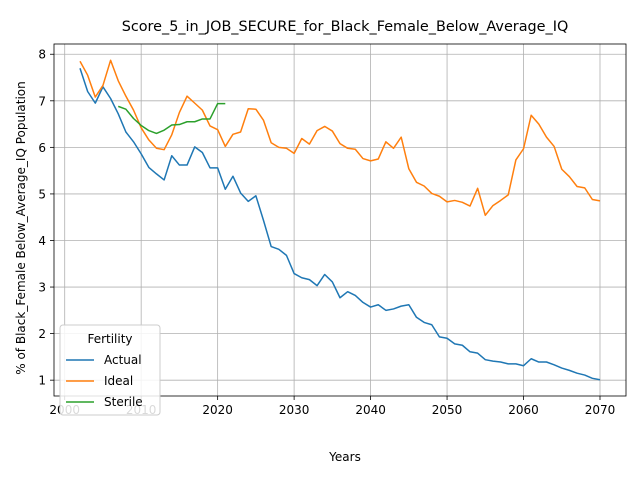 Image resolution: width=640 pixels, height=480 pixels. I want to click on y-tick-label: 4, so click(42, 241).